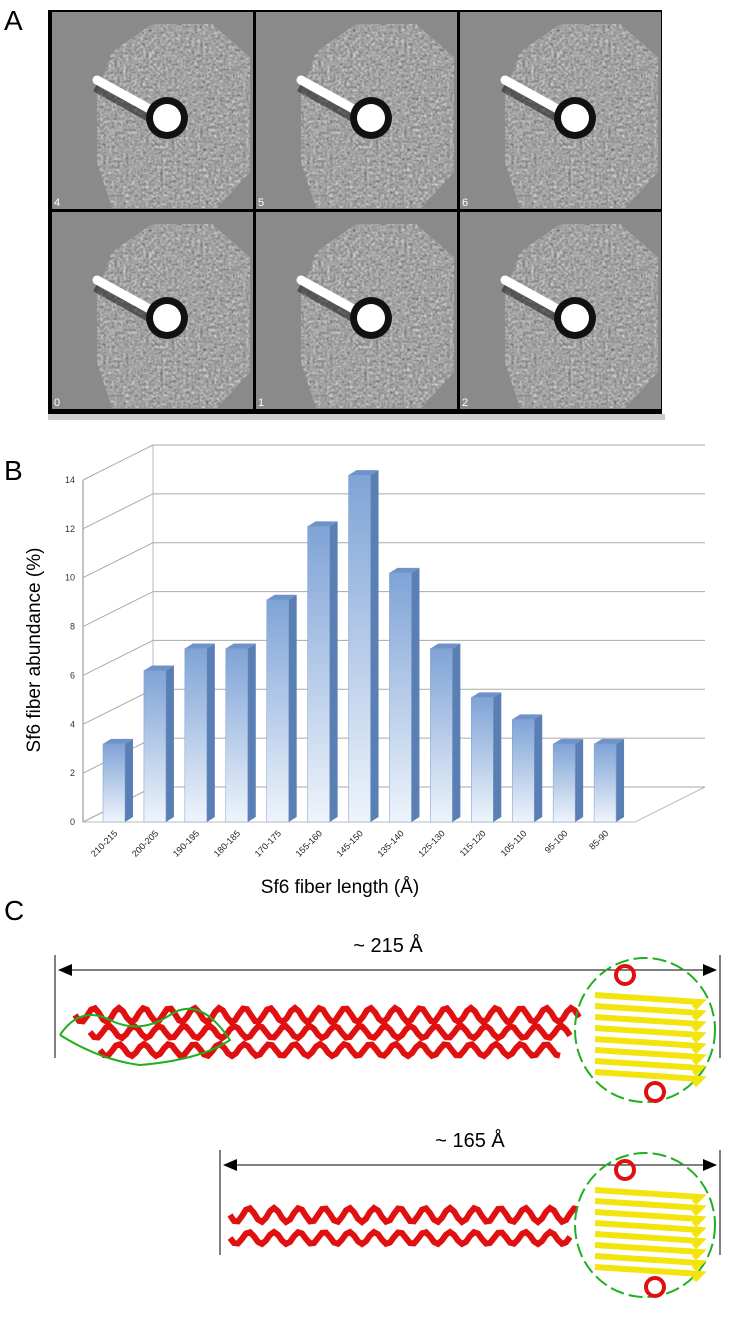 Image resolution: width=735 pixels, height=1340 pixels. I want to click on micrograph: 1, so click(356, 310).